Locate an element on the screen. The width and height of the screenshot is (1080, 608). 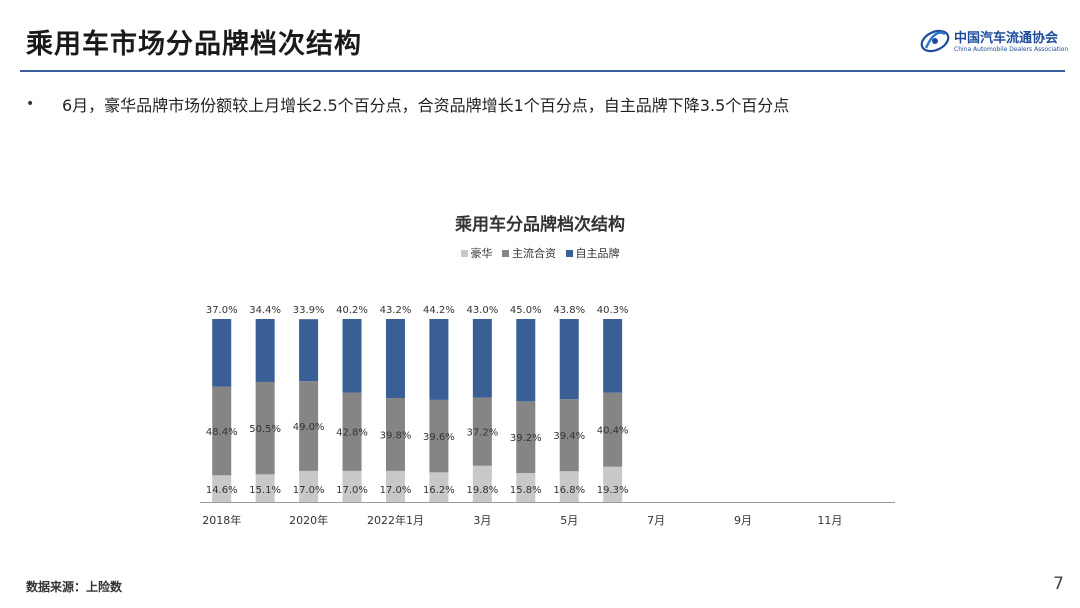
legend-item-mainstream-jv: 主流合资 is located at coordinates (529, 253).